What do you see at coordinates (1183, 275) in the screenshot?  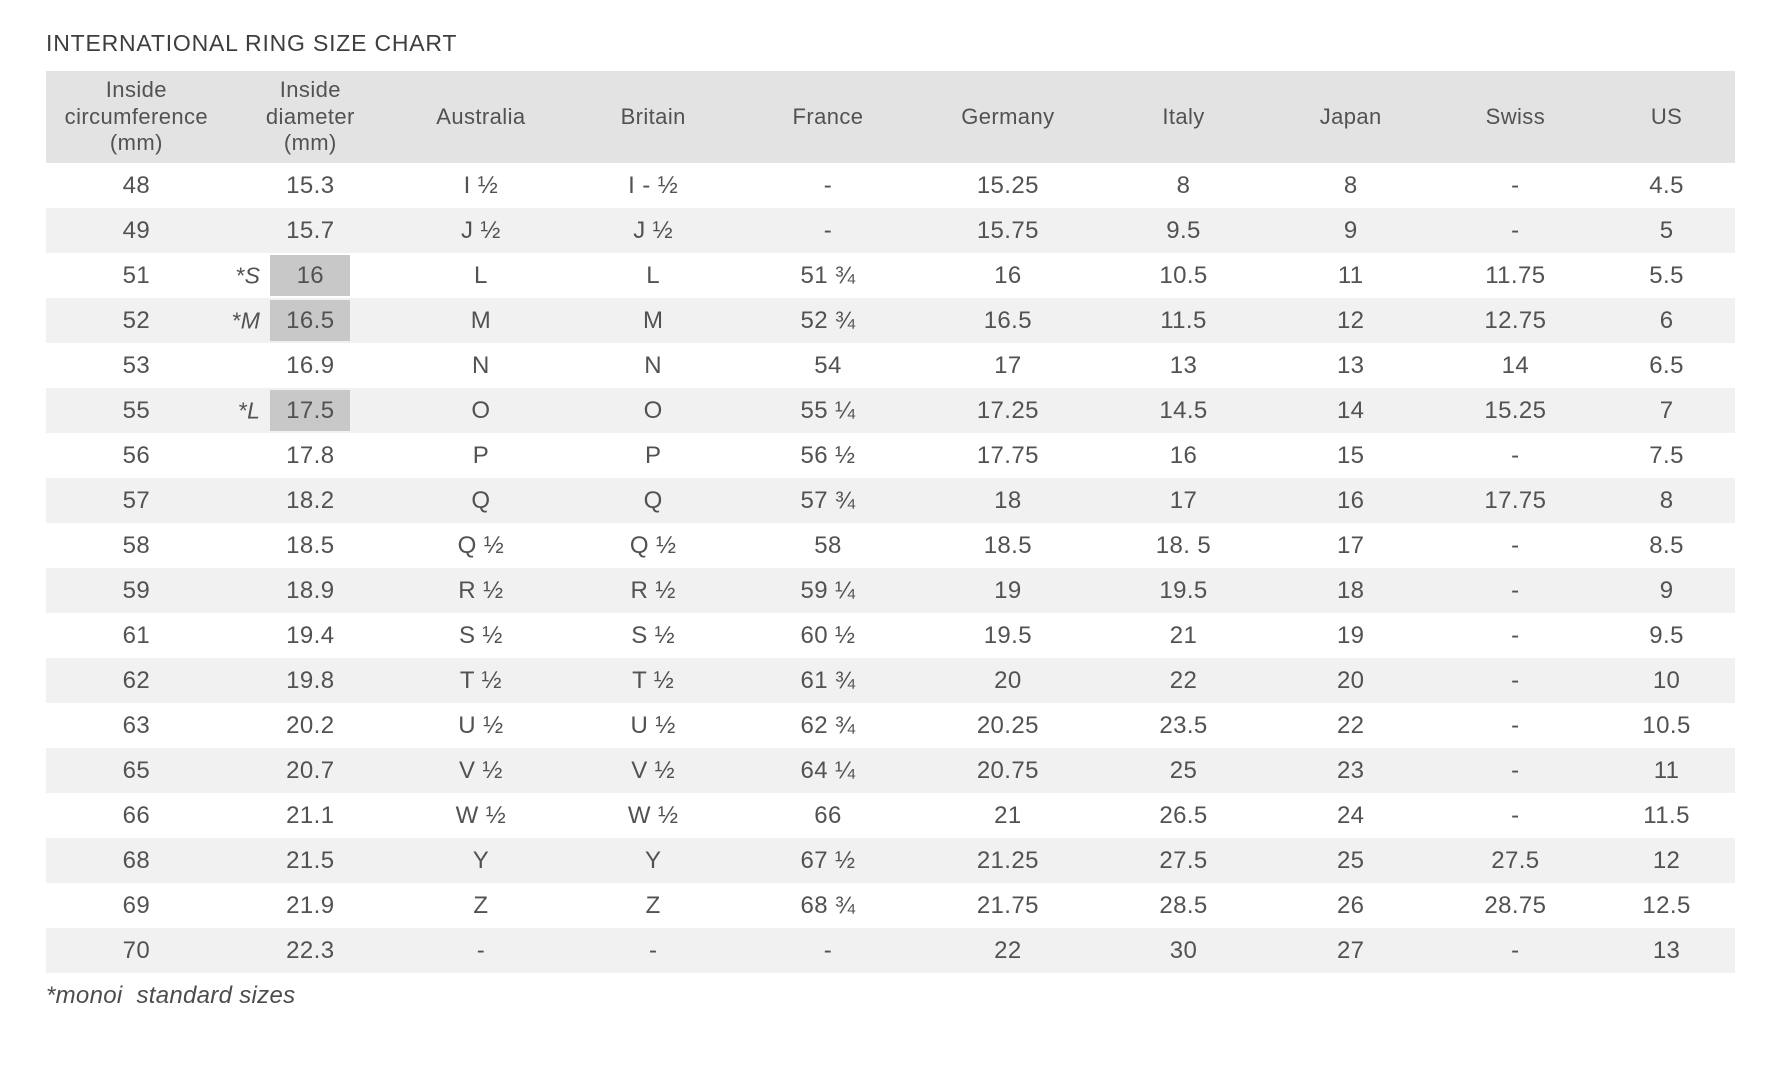 I see `cell-italy: 10.5` at bounding box center [1183, 275].